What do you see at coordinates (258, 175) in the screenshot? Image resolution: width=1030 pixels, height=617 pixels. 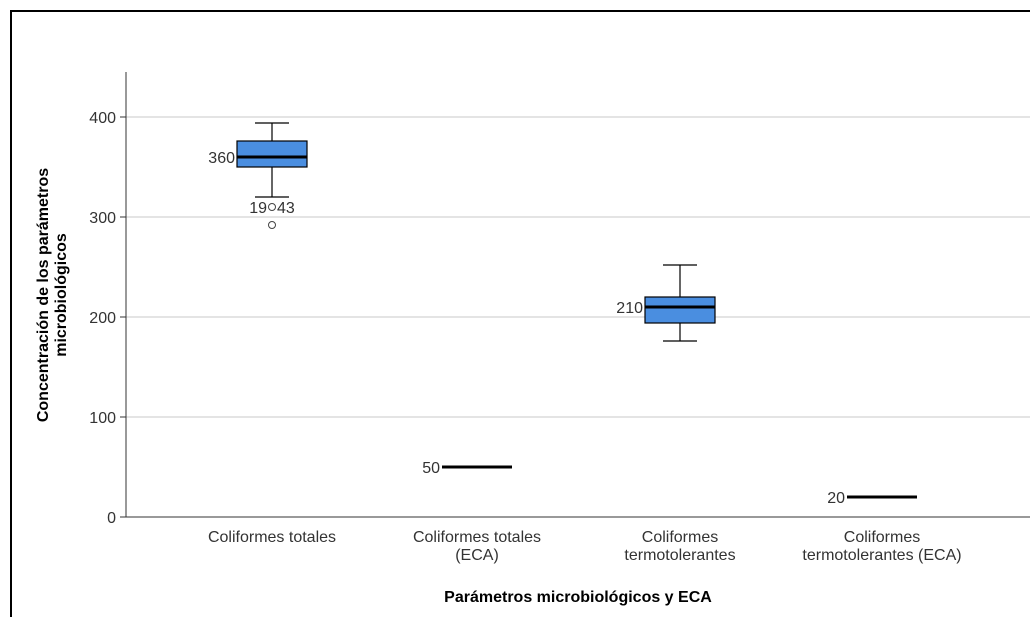 I see `box-0: 360 19 43` at bounding box center [258, 175].